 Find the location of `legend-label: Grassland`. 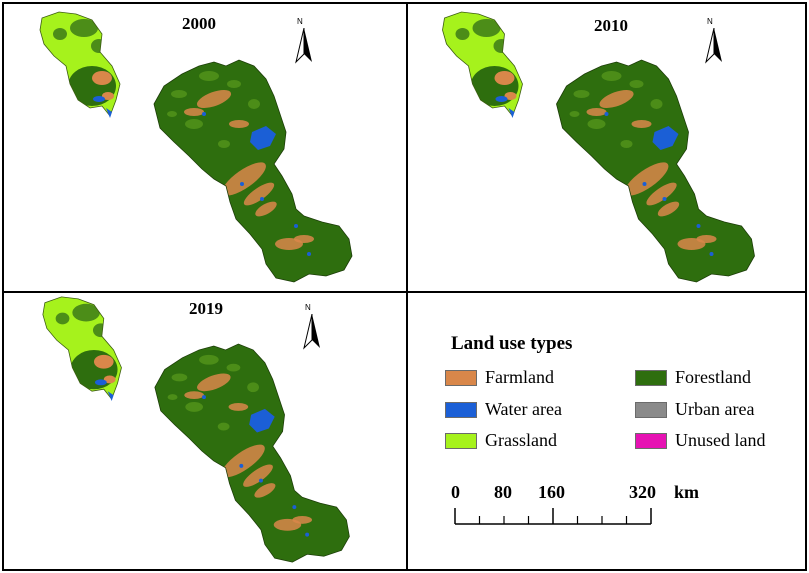

legend-label: Grassland is located at coordinates (521, 440).